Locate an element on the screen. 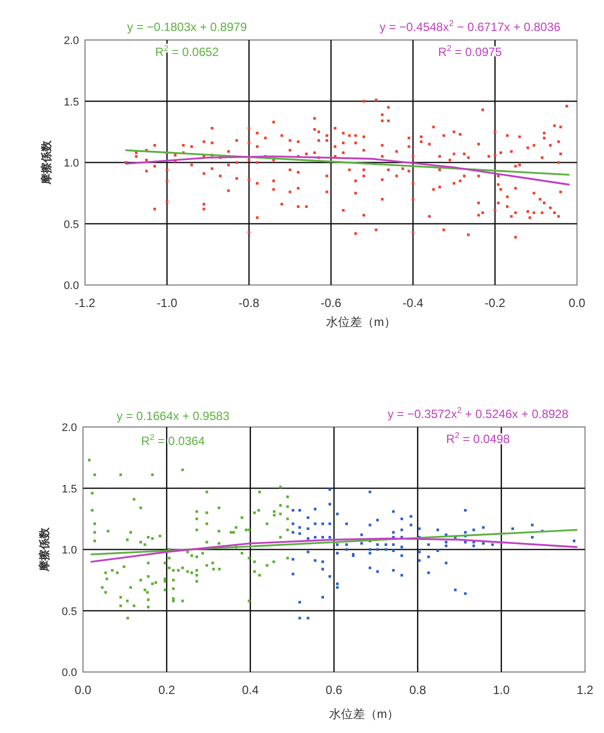 The image size is (604, 733). x-tick-label: 1.2 is located at coordinates (585, 690).